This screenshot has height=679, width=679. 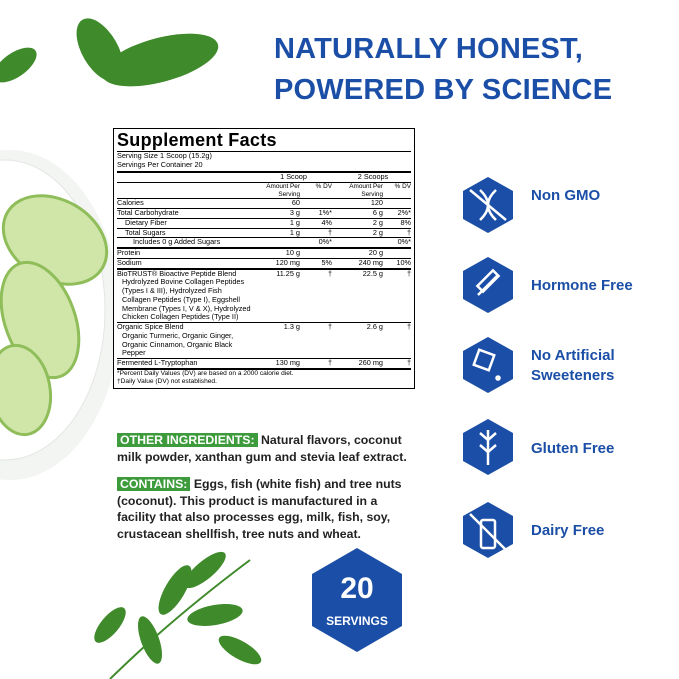 I want to click on nutrient-cell: Calories, so click(x=184, y=203).